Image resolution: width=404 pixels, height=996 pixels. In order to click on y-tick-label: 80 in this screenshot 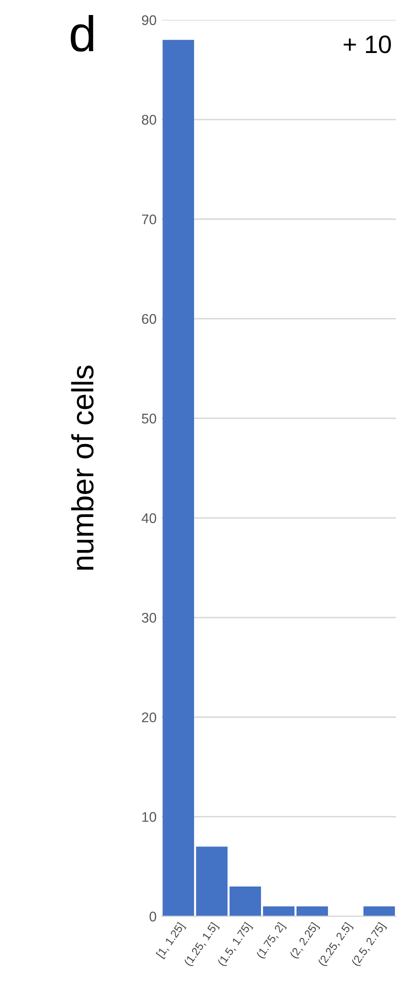, I will do `click(149, 119)`.